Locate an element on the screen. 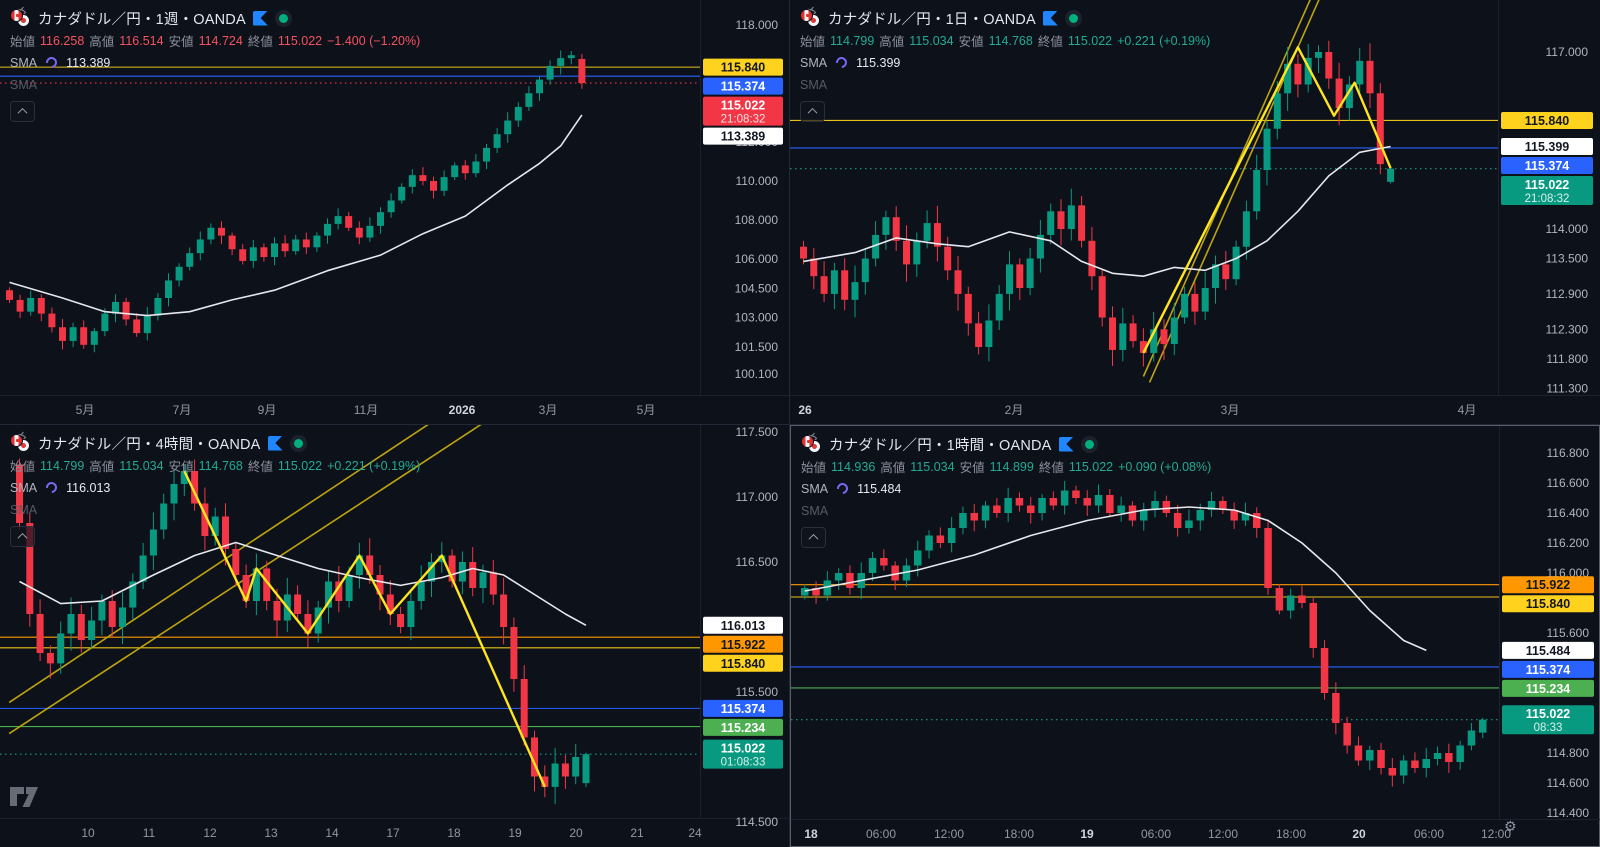 This screenshot has height=847, width=1600. time-tick: 7月 is located at coordinates (182, 410).